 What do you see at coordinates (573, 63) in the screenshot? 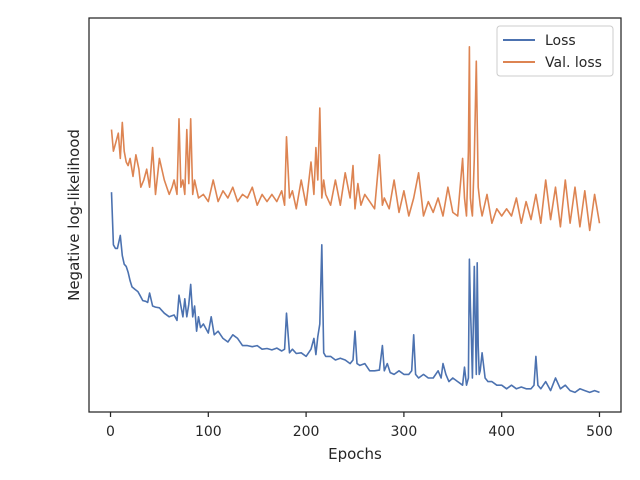
I see `legend-label-val-loss: Val. loss` at bounding box center [573, 63].